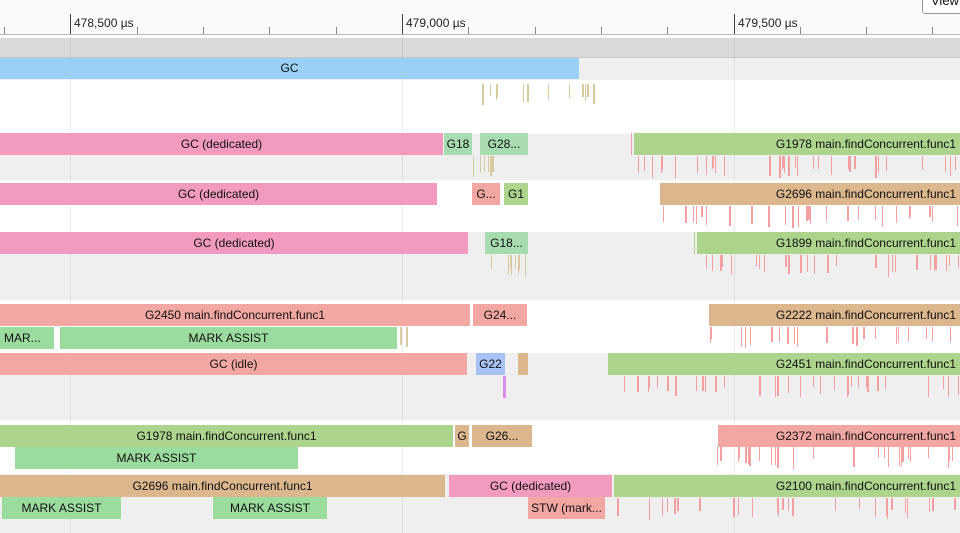 This screenshot has height=533, width=960. I want to click on ruler-tick-label: 478,500 µs, so click(104, 23).